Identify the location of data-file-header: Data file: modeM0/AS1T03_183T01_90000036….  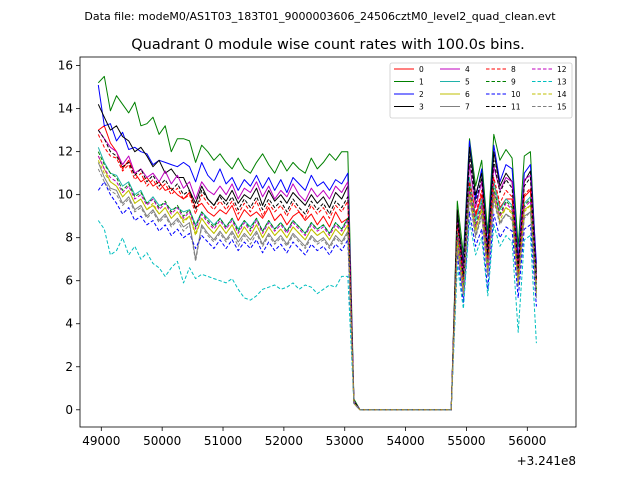
(320, 16).